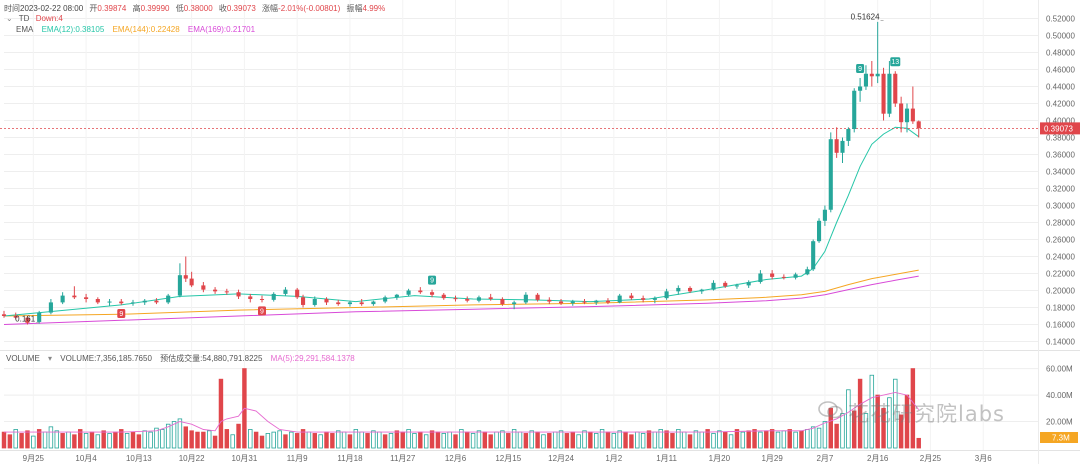  I want to click on td-indicator-legend: ⌄ TD Down:4, so click(34, 18).